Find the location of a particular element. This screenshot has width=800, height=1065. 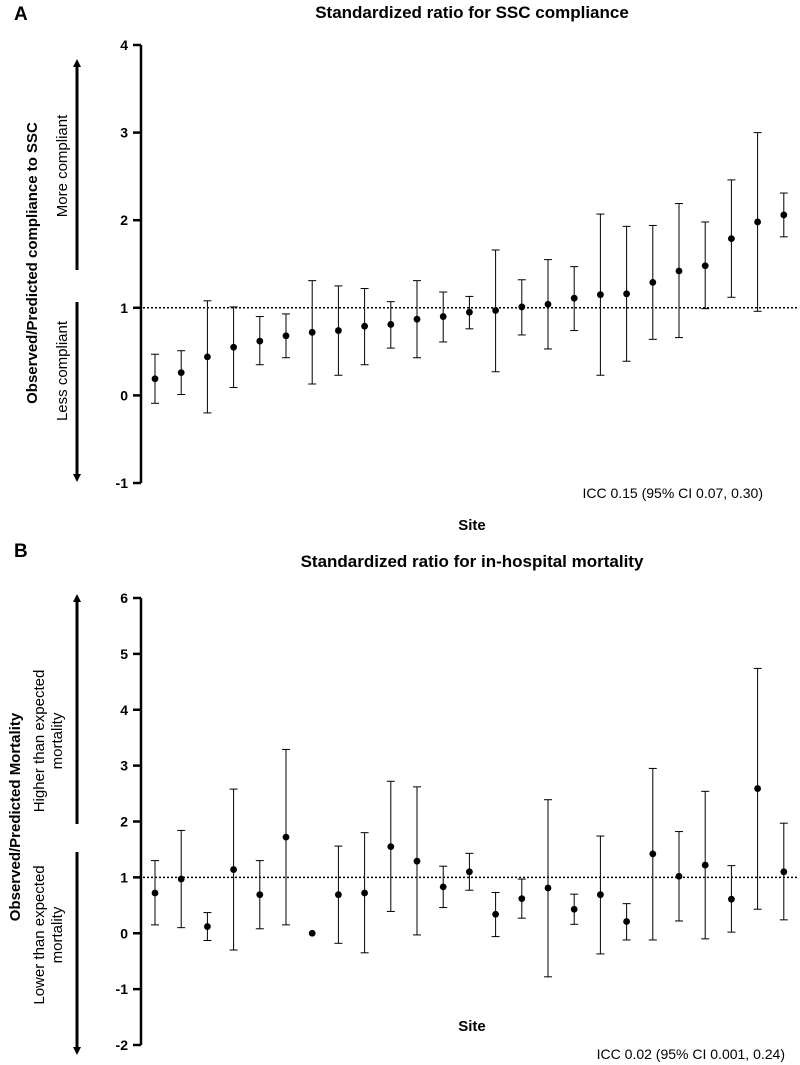

panel-b-lower-label-line1: Lower than expected is located at coordinates (39, 934).